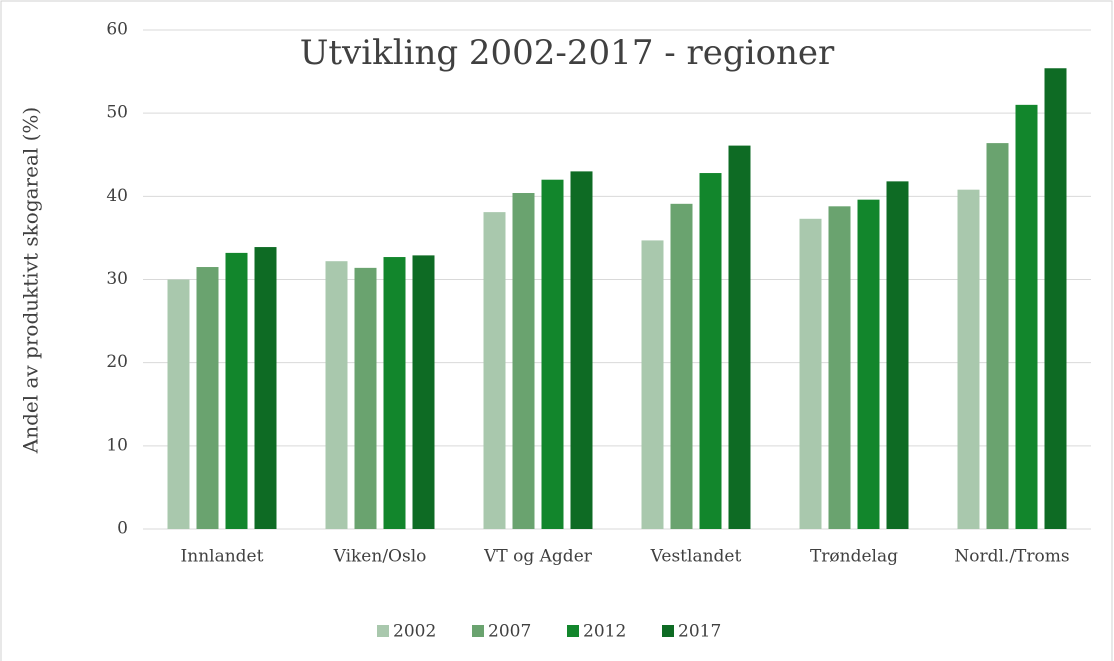 This screenshot has height=661, width=1114. I want to click on y-tick-label: 30, so click(117, 279).